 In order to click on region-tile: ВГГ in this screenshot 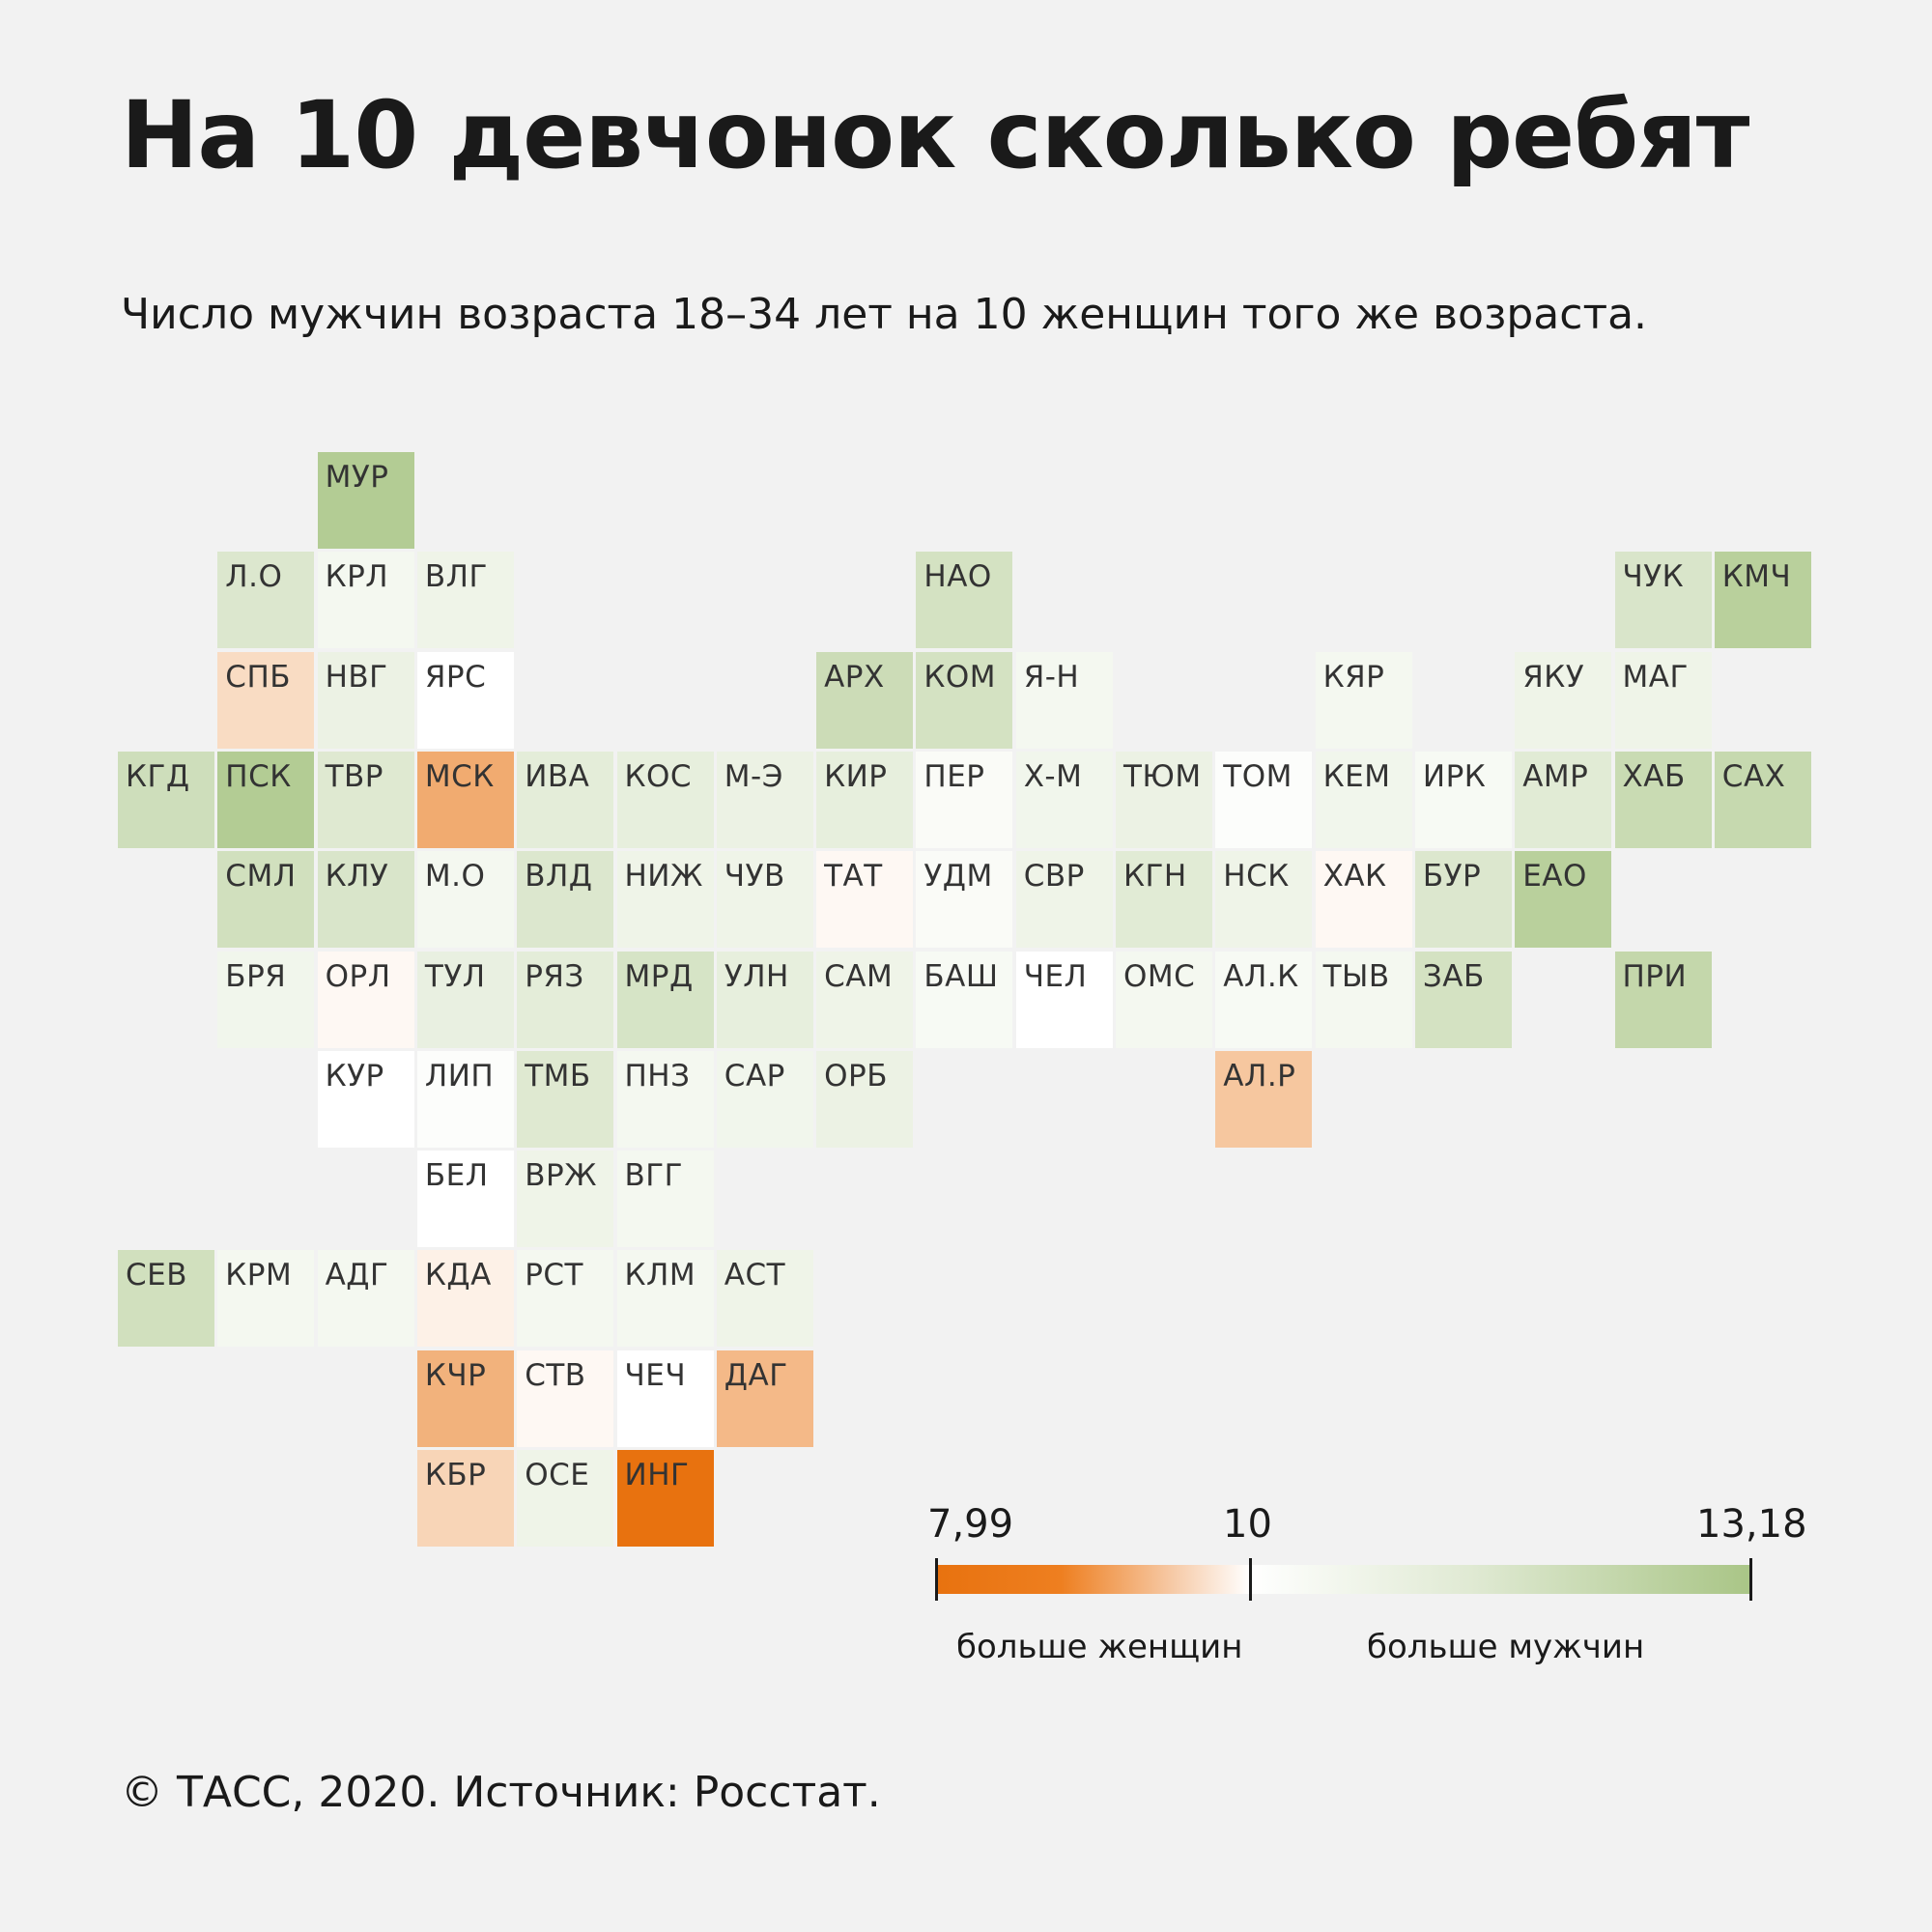, I will do `click(665, 1199)`.